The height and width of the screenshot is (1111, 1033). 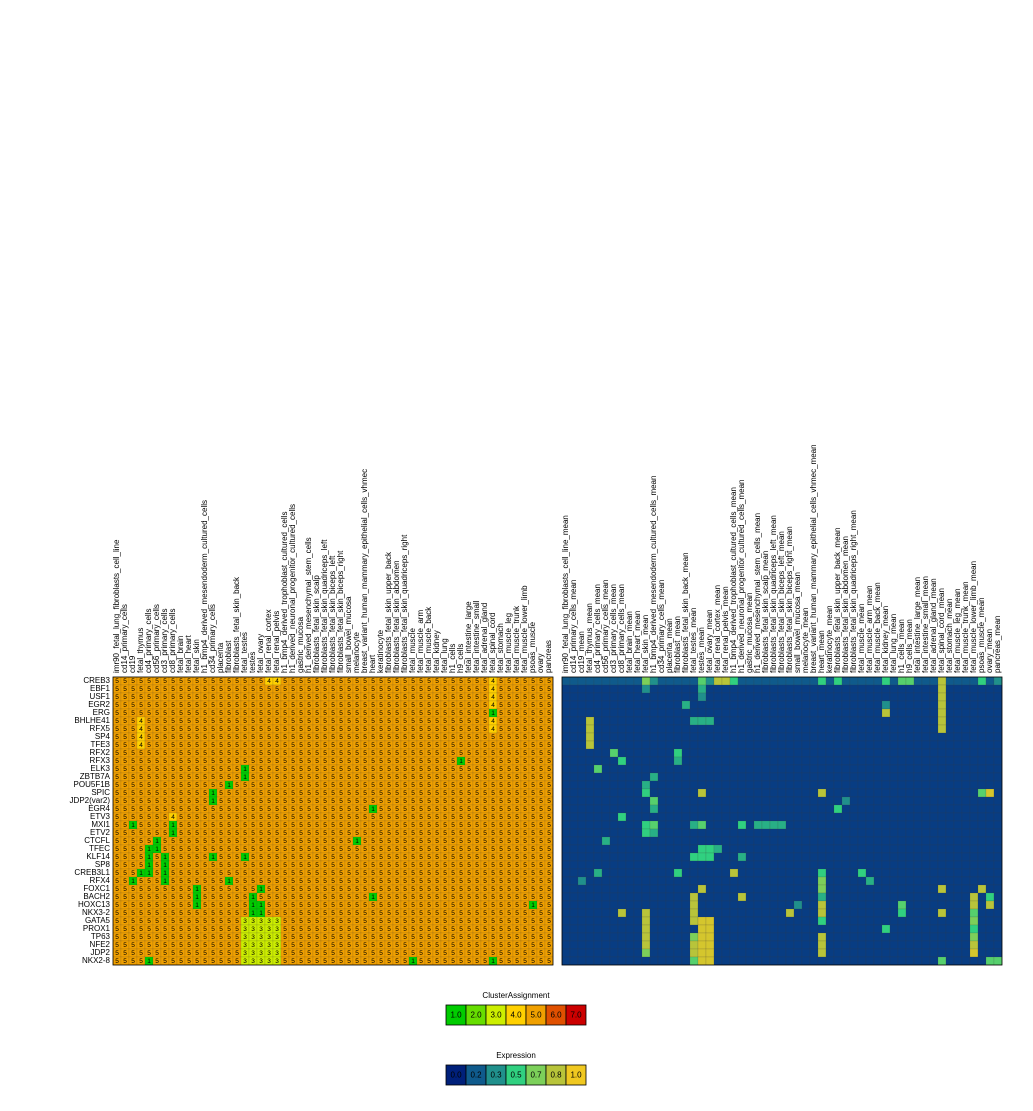 I want to click on column-label: fibroblasts_fetal_skin_back, so click(x=236, y=624).